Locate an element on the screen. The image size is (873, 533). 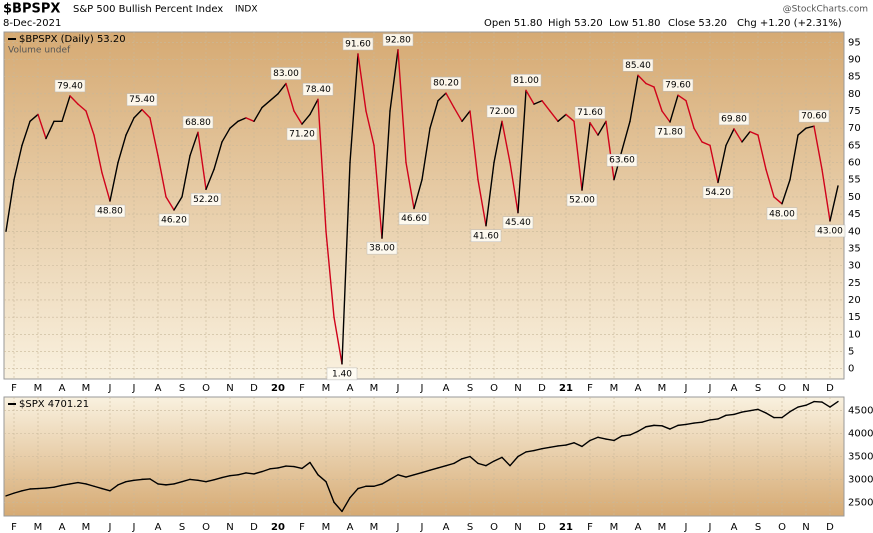
data-label: 46.60 is located at coordinates (414, 219).